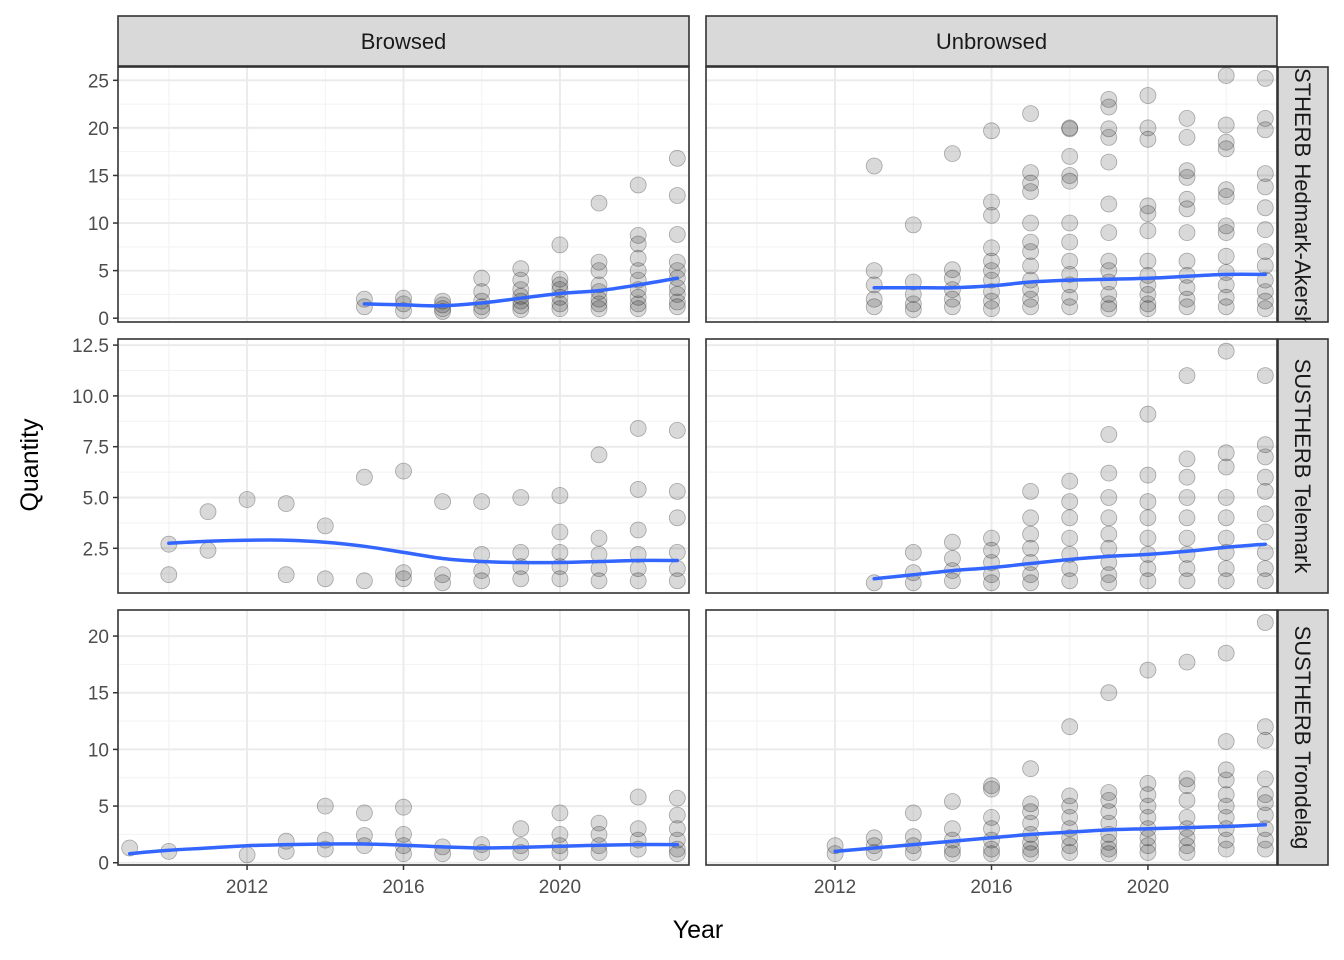  Describe the element at coordinates (1303, 466) in the screenshot. I see `row-strip` at that location.